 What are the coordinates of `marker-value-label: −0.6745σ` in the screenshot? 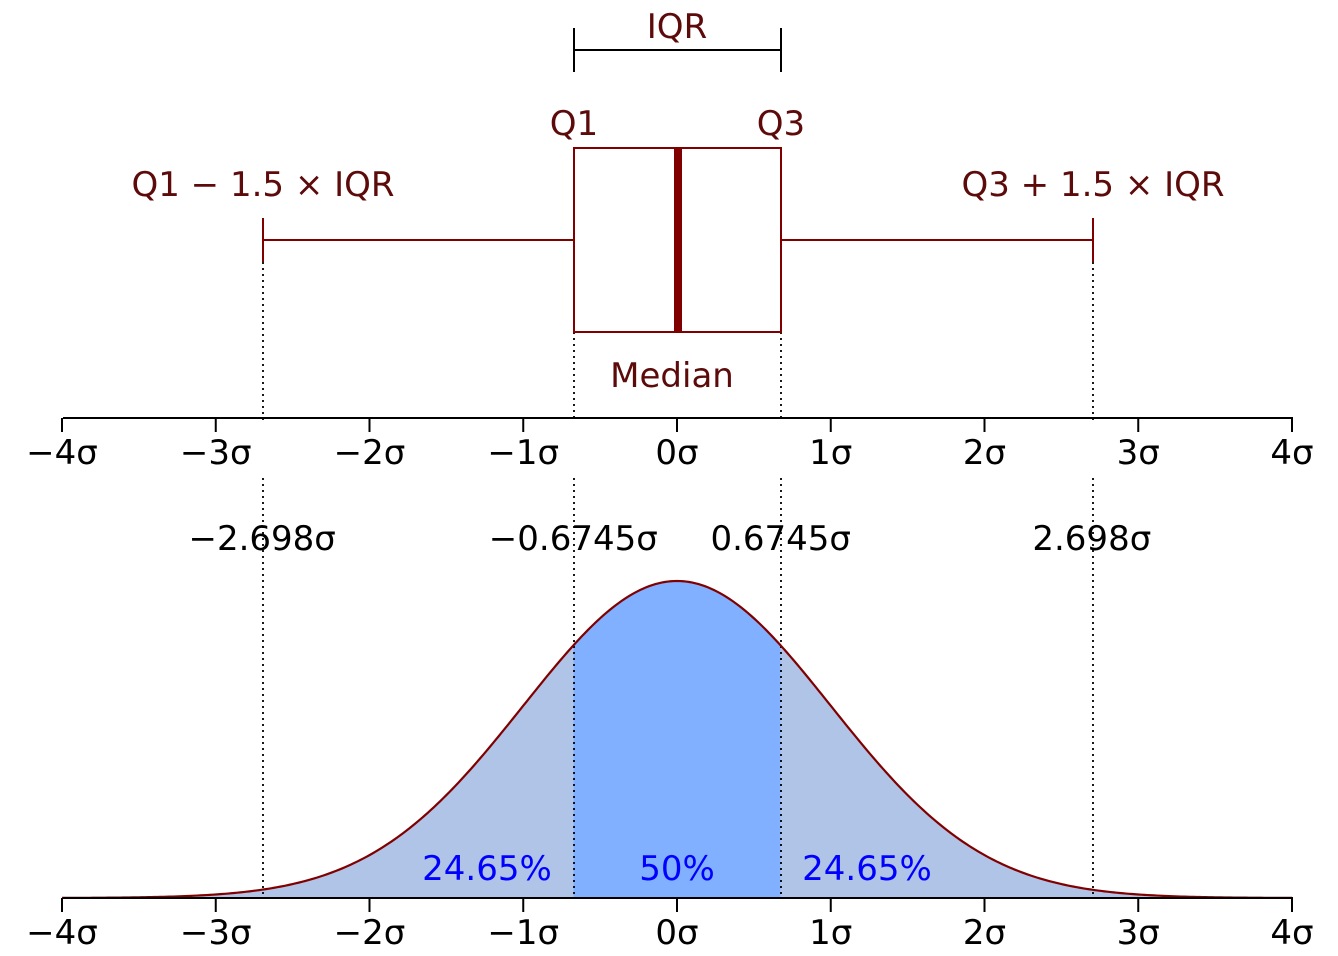 It's located at (573, 539).